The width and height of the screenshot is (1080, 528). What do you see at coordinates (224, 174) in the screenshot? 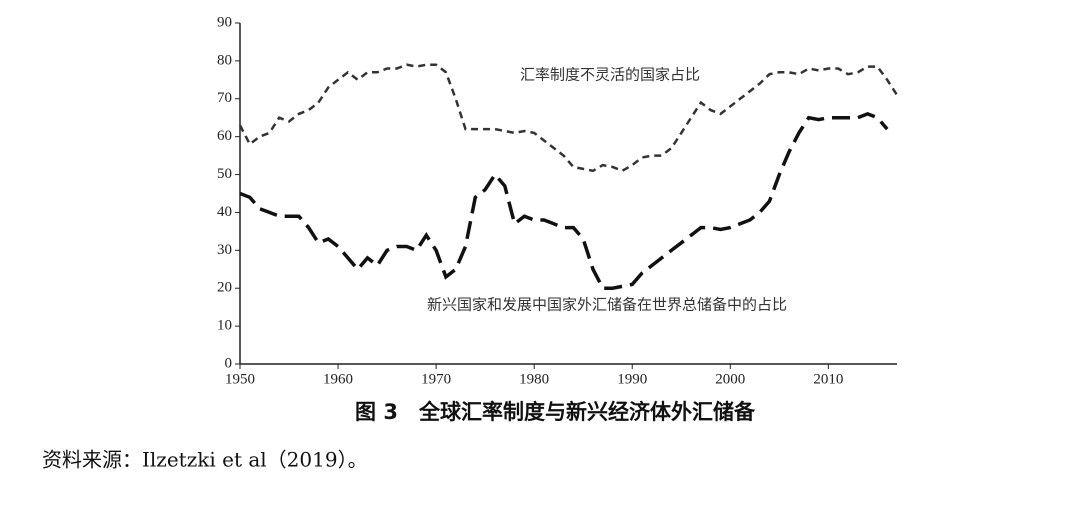
I see `y-tick-label: 50` at bounding box center [224, 174].